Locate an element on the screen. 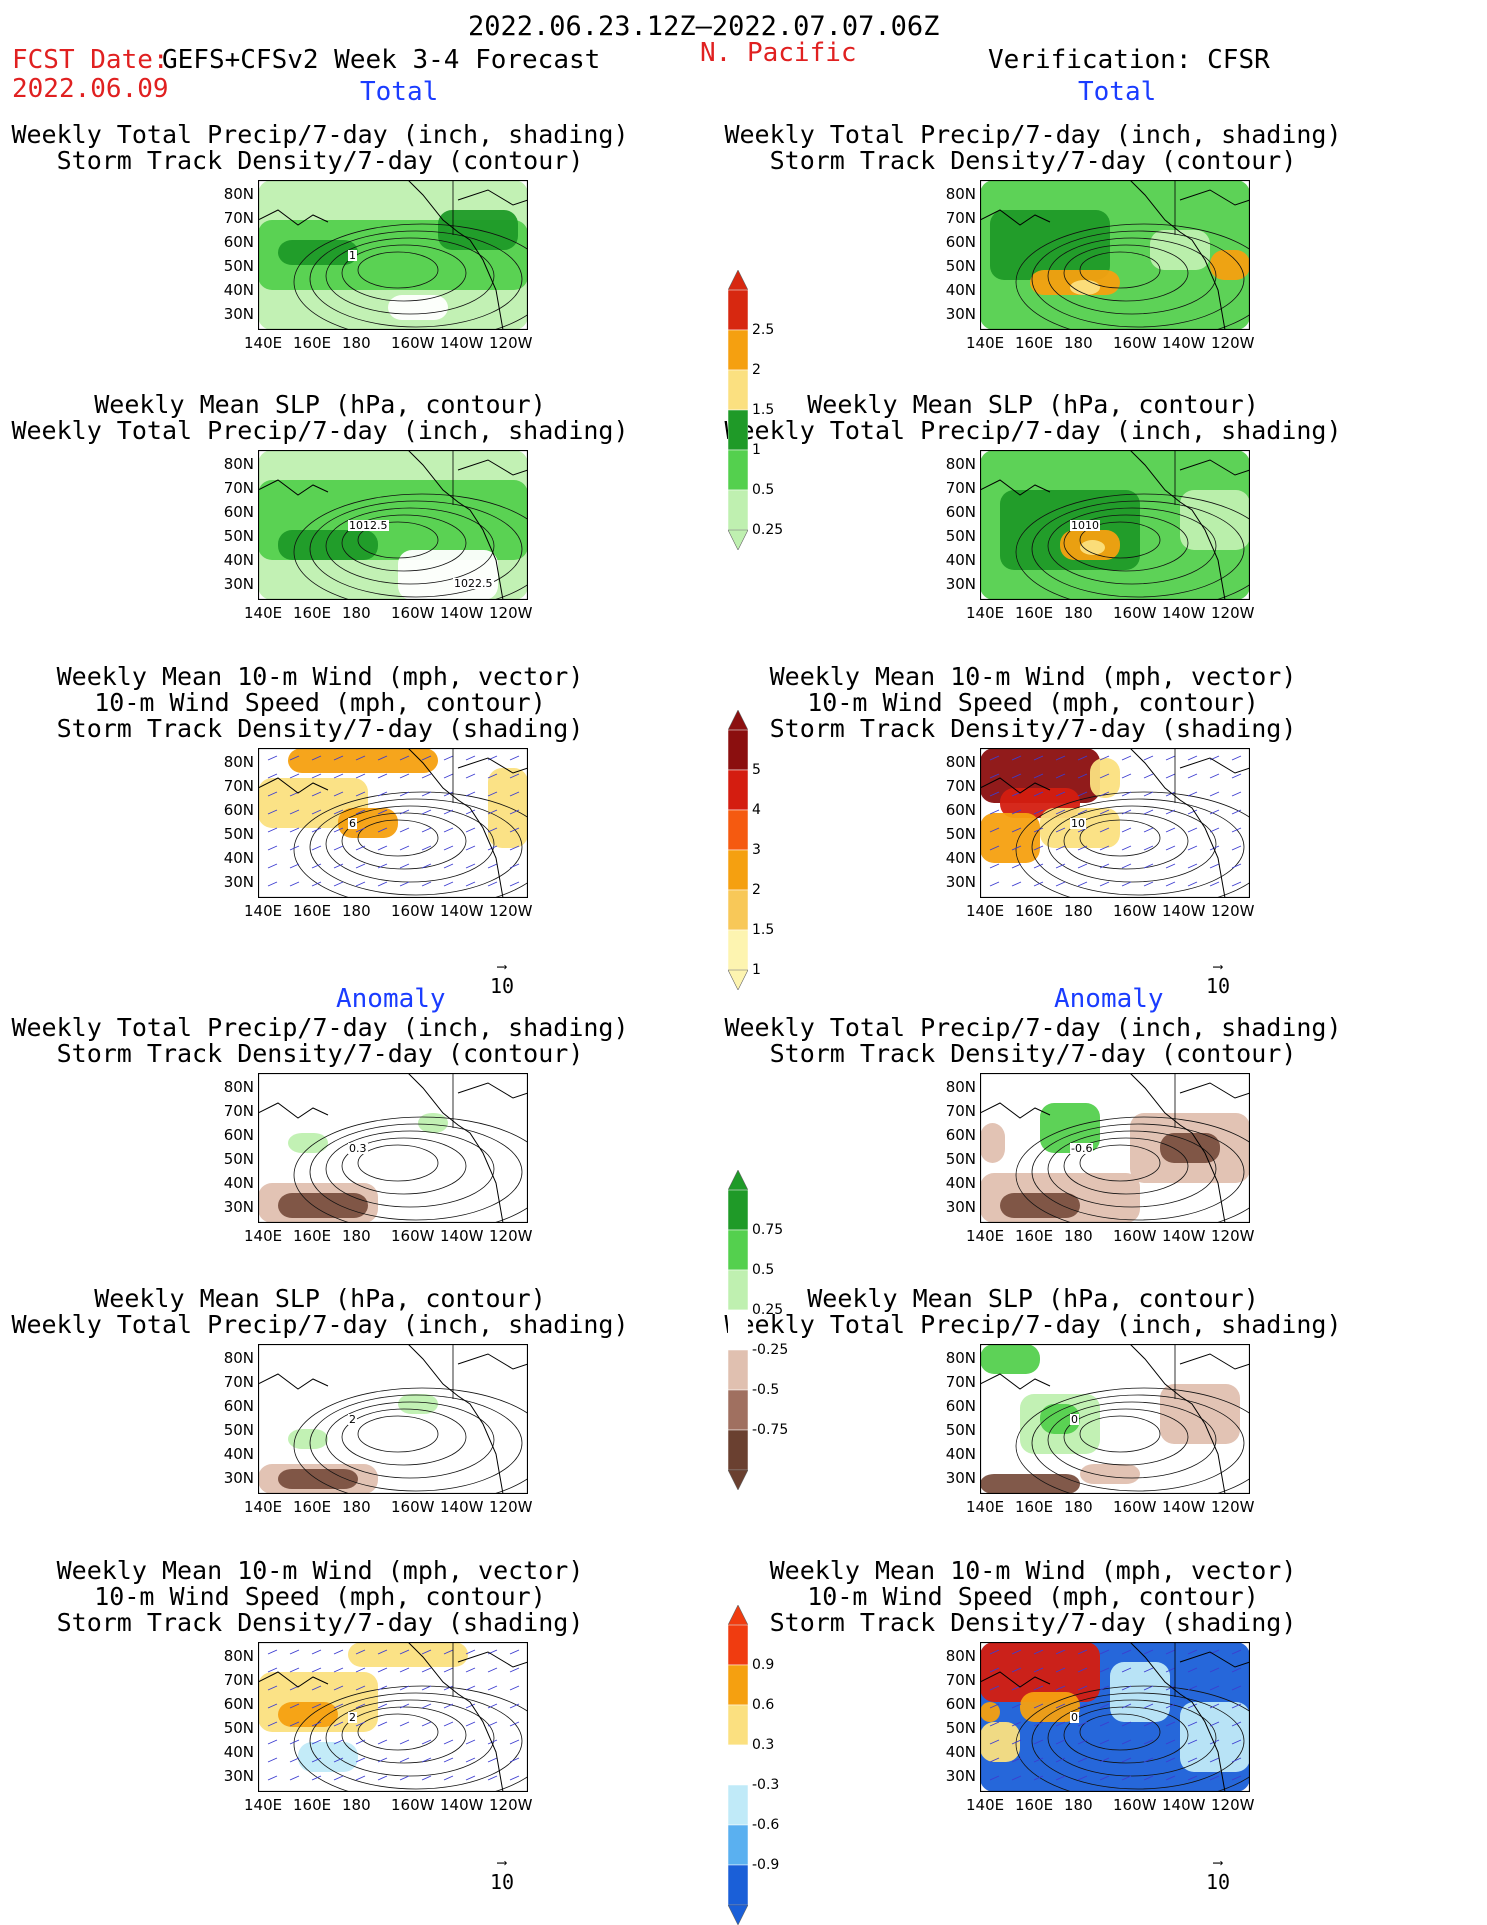  colorbar-label: 0.6 is located at coordinates (763, 1705).